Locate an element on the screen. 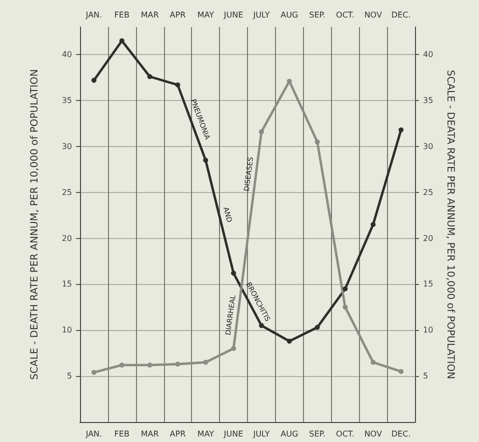 Image resolution: width=479 pixels, height=442 pixels. x-tick-label: MAR is located at coordinates (150, 434).